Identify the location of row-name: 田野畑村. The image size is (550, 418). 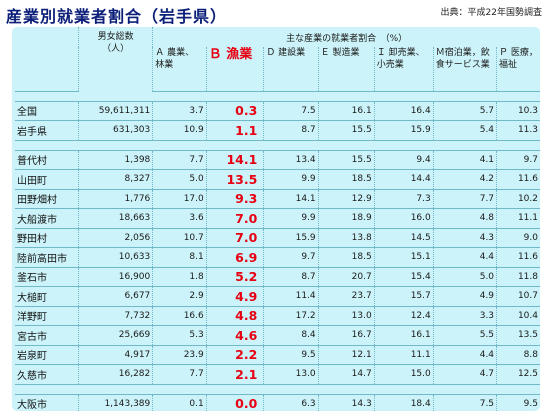
(47, 199).